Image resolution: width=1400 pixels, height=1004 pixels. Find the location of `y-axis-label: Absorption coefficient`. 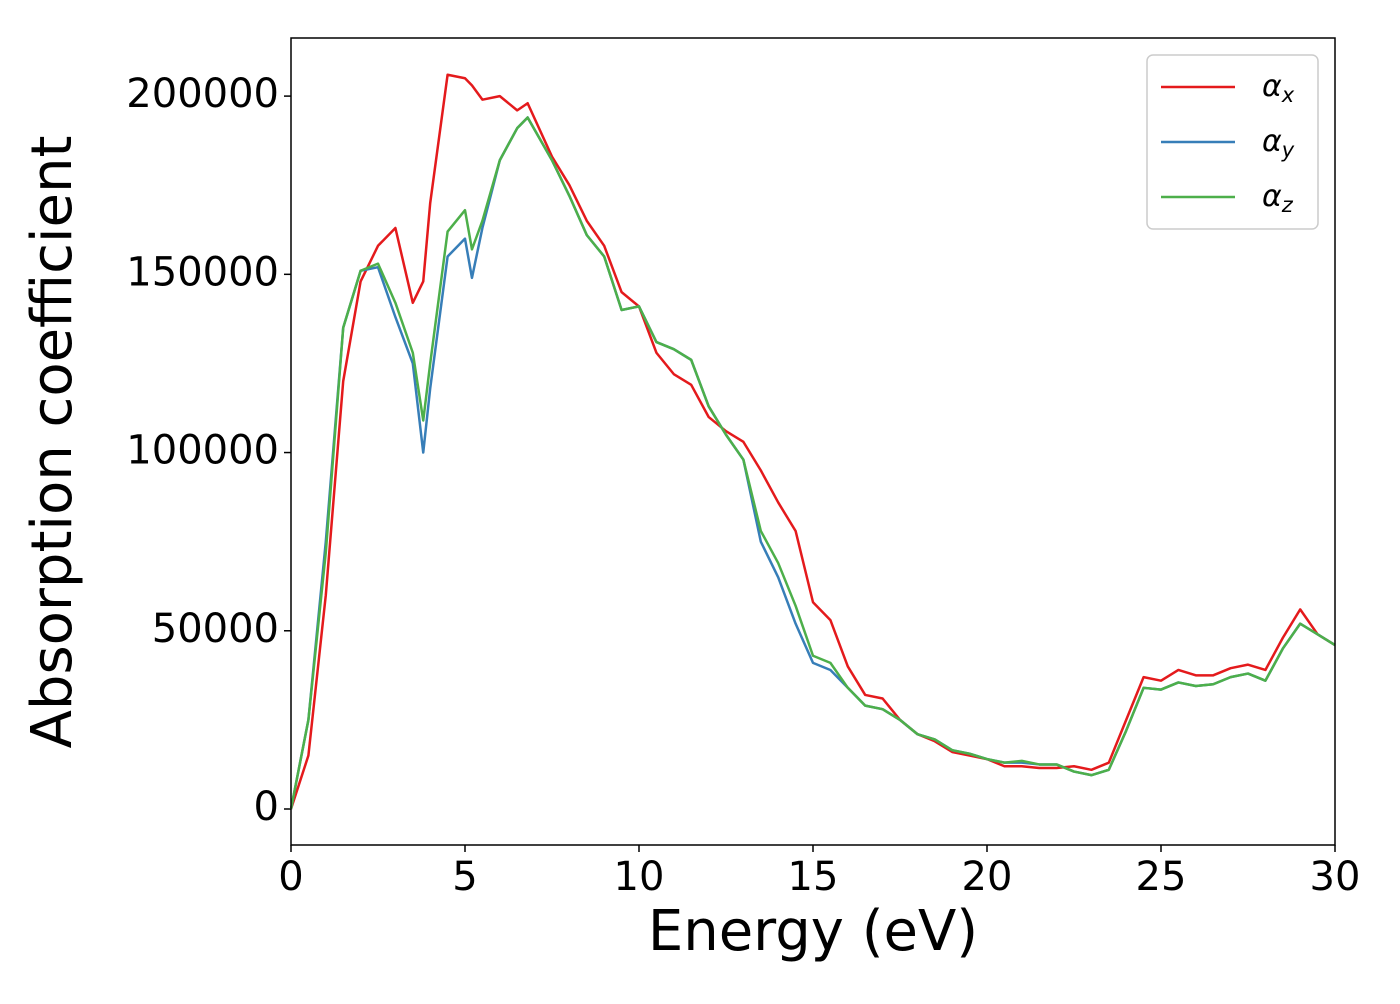

y-axis-label: Absorption coefficient is located at coordinates (52, 442).